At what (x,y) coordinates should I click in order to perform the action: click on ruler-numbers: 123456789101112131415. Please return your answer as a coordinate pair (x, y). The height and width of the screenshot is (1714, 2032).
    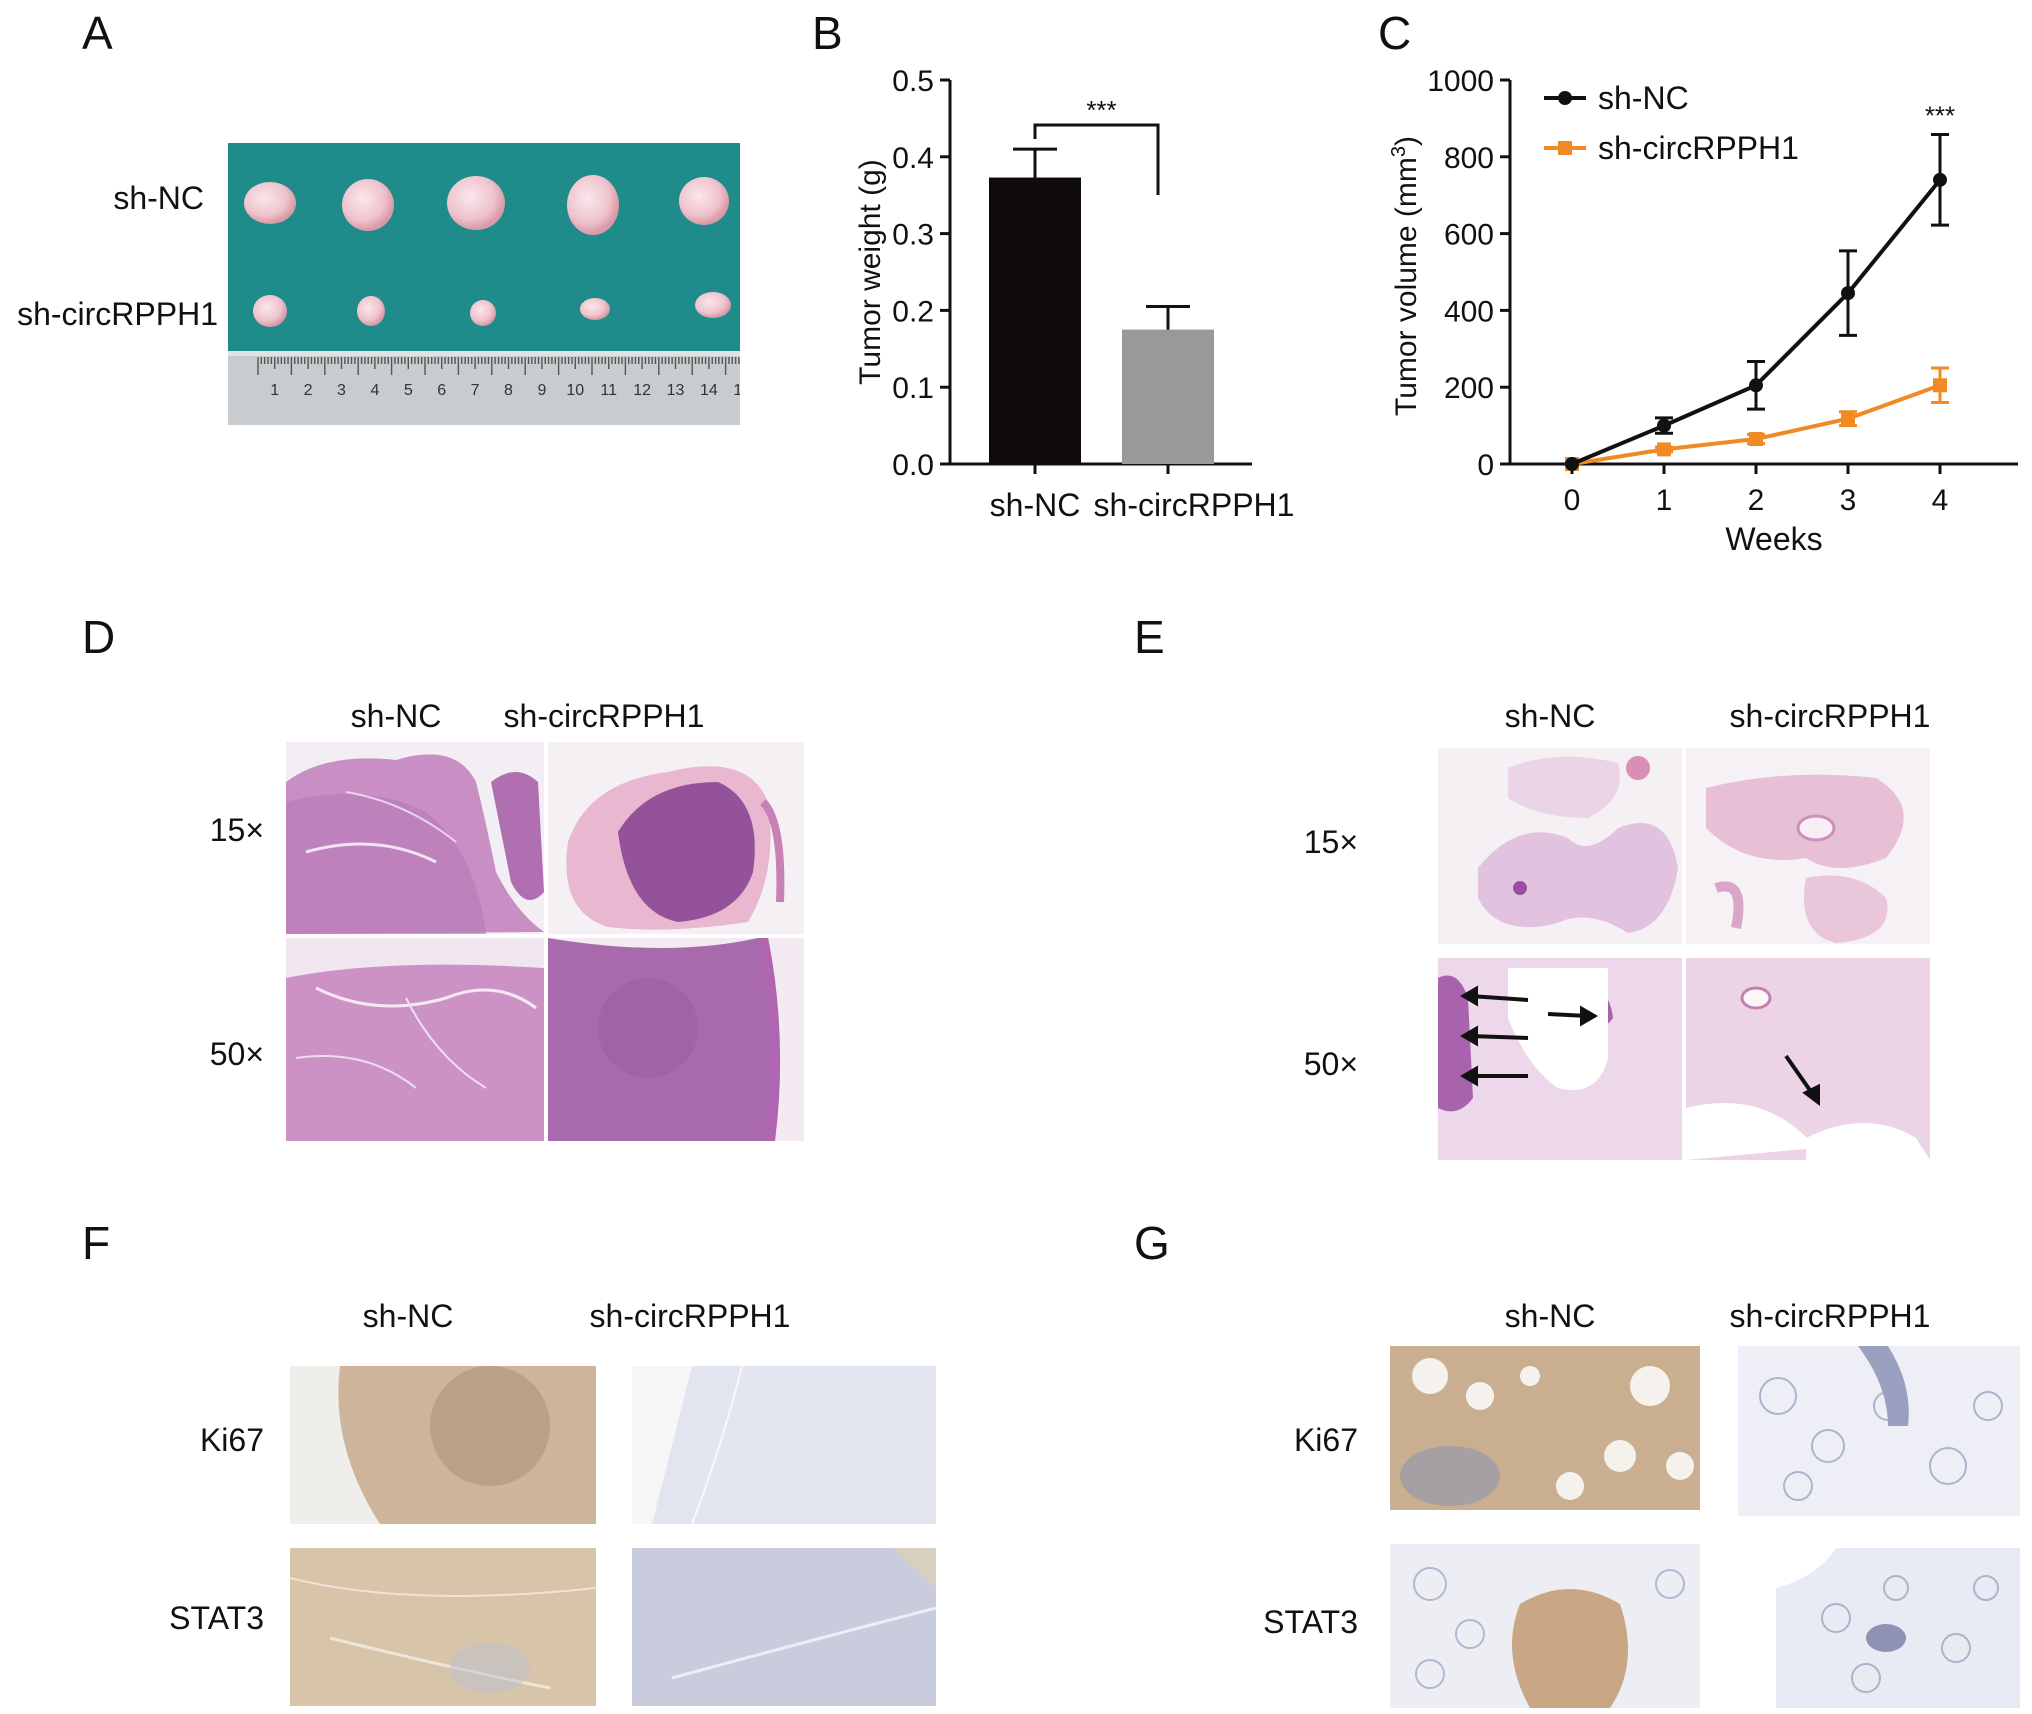
    Looking at the image, I should click on (505, 390).